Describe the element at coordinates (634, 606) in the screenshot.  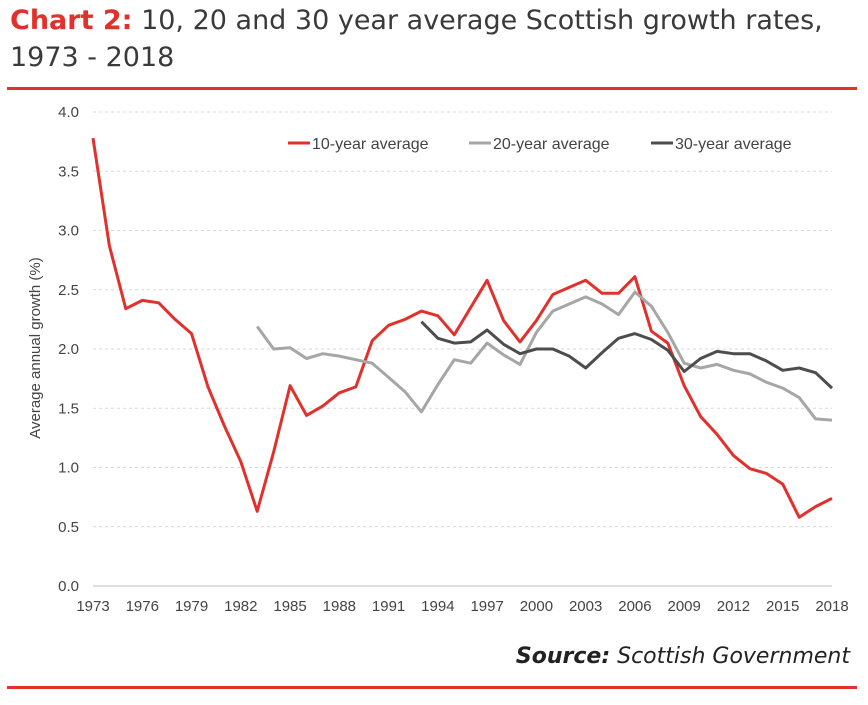
I see `x-tick-label: 2006` at that location.